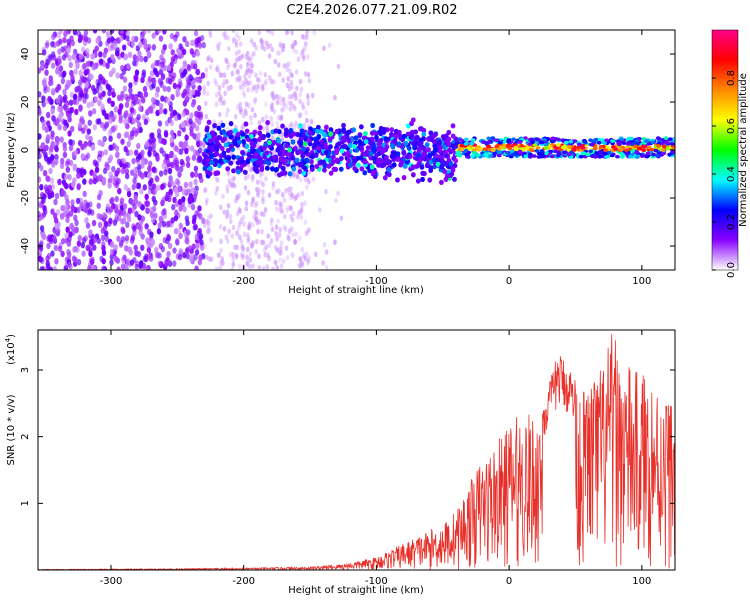 This screenshot has height=600, width=750. Describe the element at coordinates (25, 503) in the screenshot. I see `snr-y-tick-label: 1` at that location.